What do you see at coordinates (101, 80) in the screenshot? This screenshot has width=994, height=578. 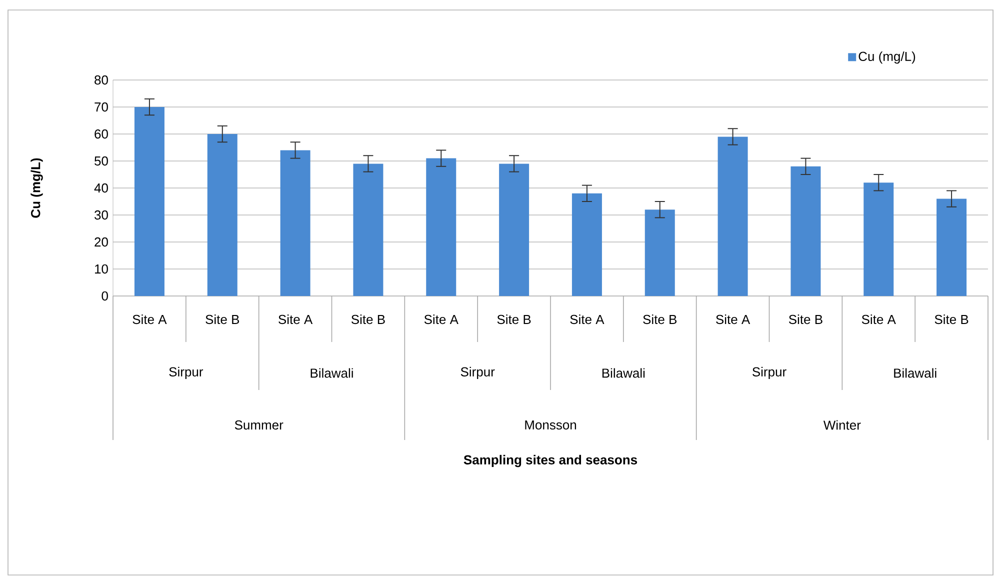 I see `y-tick-label: 80` at bounding box center [101, 80].